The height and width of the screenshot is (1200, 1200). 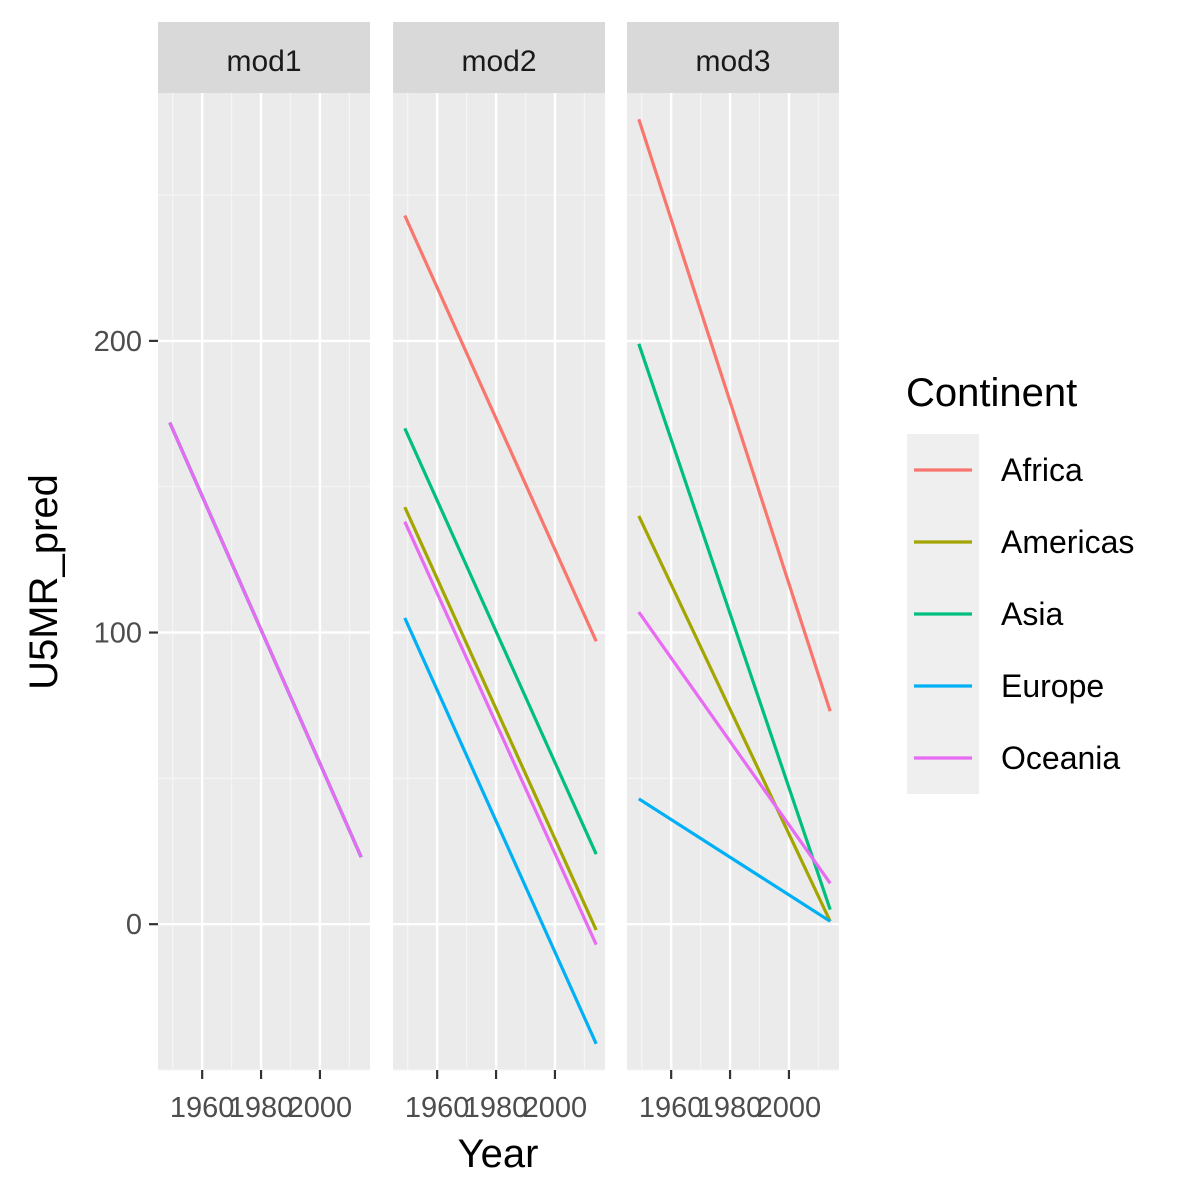 I want to click on y-tick-label: 200, so click(x=118, y=342).